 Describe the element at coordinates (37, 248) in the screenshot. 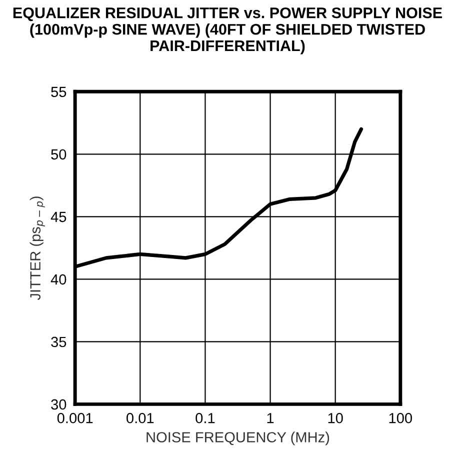

I see `y-axis-title: JITTER (ps$_{p−p}$)` at that location.